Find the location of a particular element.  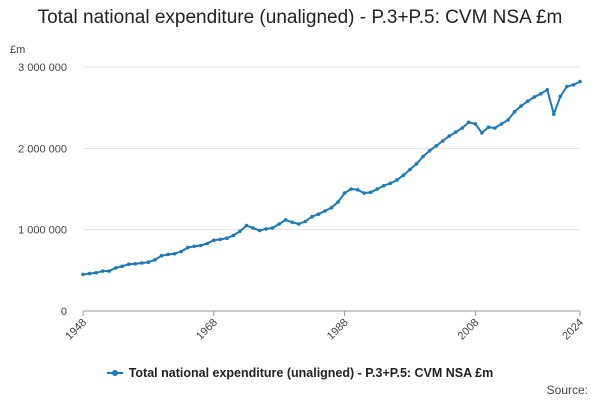

y-tick-label: 3 000 000 is located at coordinates (42, 68).